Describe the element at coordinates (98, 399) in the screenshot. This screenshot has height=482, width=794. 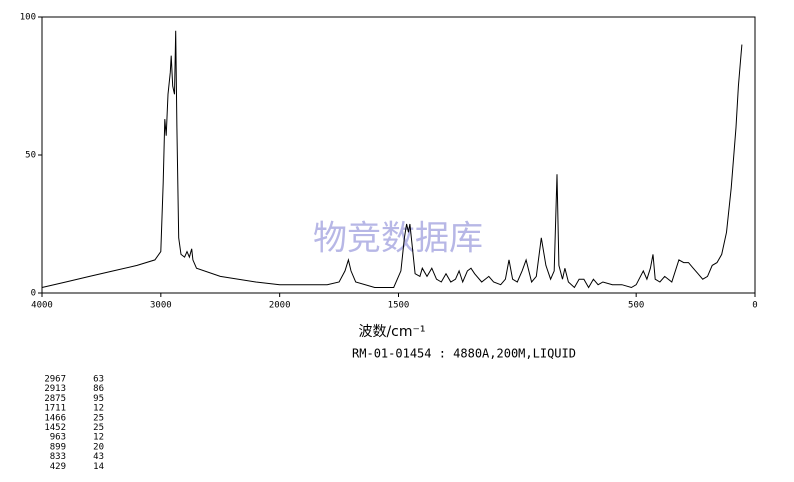
I see `peak-intensity: 95` at that location.